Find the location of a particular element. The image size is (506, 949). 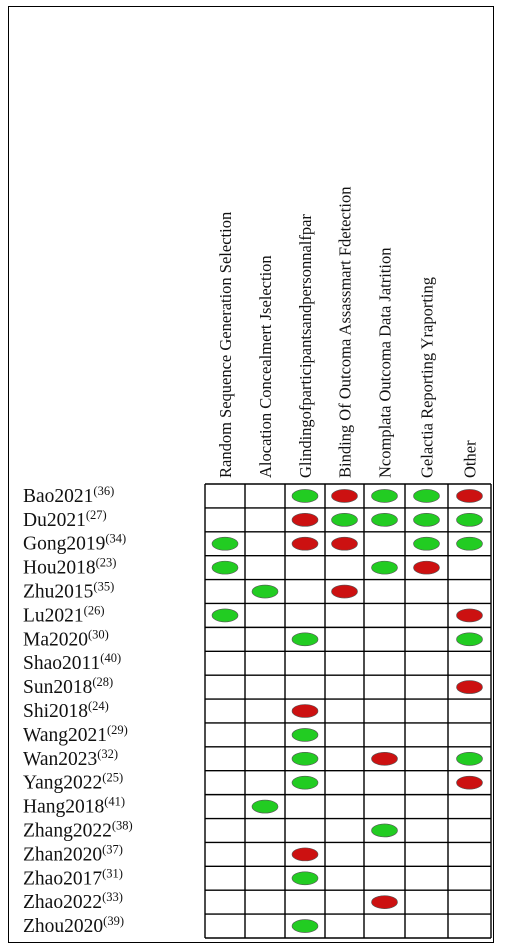

column-header: Random Sequence Generation Selection is located at coordinates (225, 345).